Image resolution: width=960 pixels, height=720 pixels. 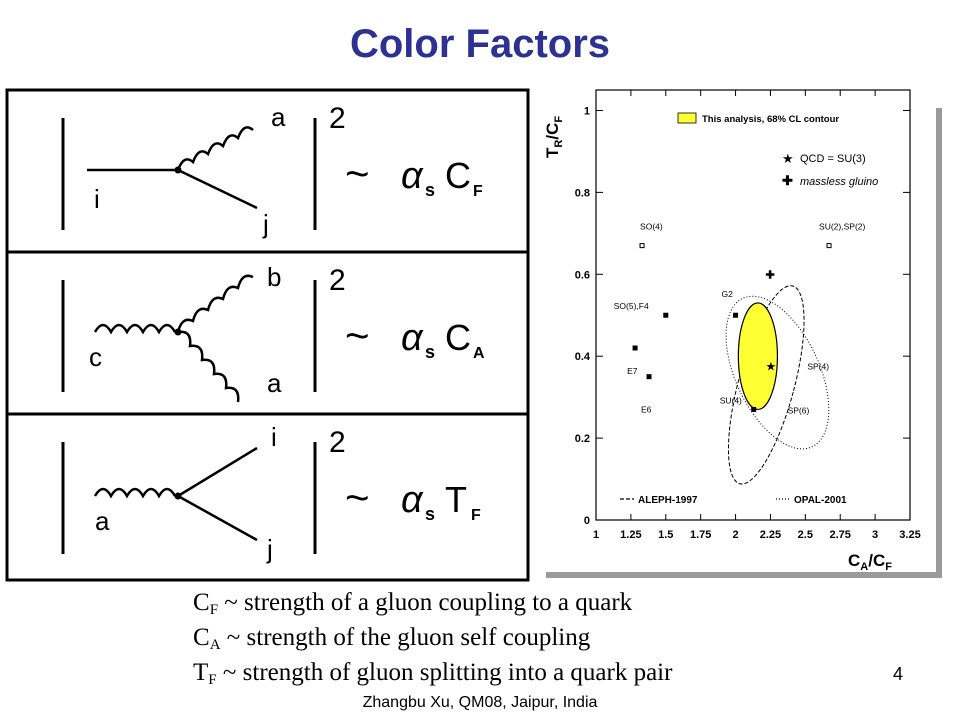 I want to click on x-tick-label: 2.5, so click(x=805, y=535).